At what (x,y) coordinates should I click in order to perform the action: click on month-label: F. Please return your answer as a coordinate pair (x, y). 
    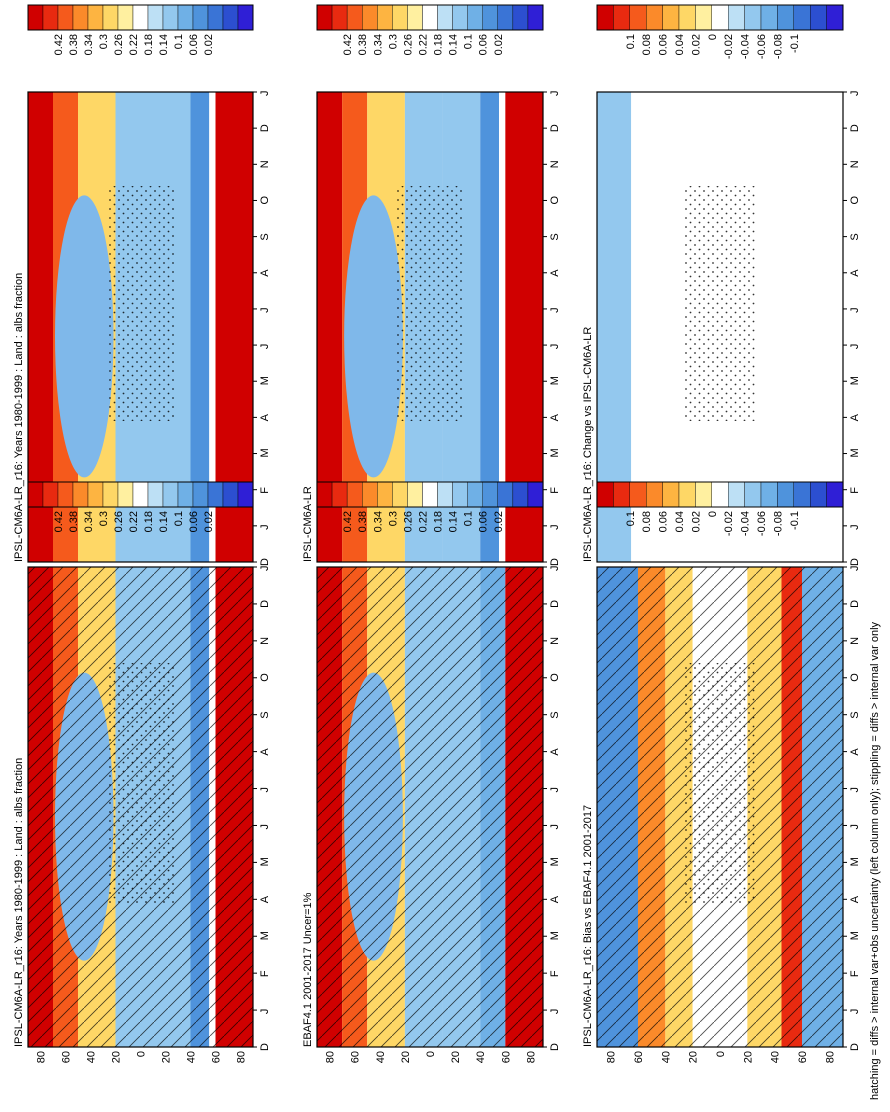
    Looking at the image, I should click on (265, 973).